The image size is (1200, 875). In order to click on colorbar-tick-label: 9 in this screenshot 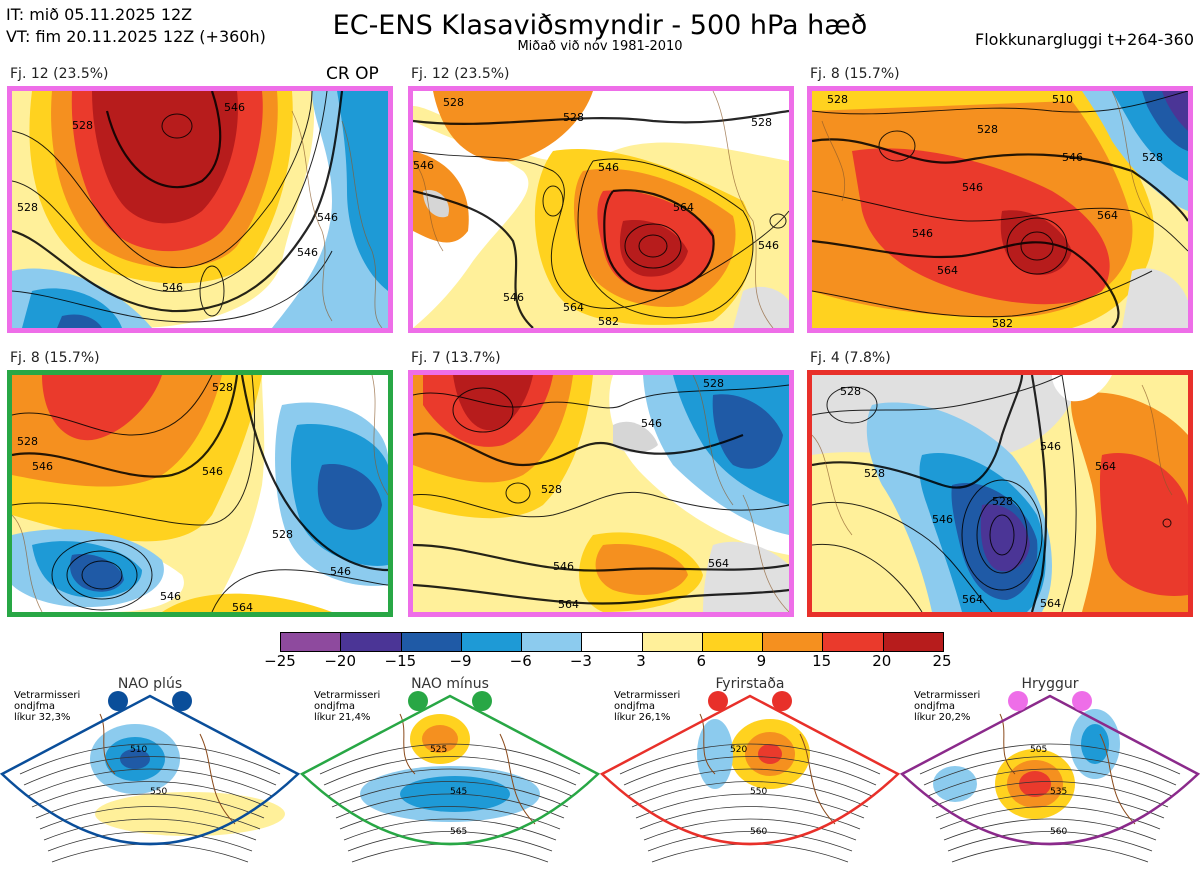, I will do `click(761, 661)`.